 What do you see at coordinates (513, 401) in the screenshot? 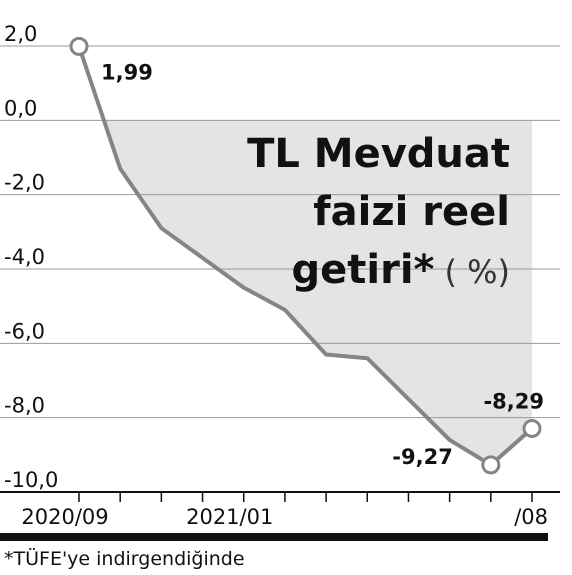
I see `value-label: -8,29` at bounding box center [513, 401].